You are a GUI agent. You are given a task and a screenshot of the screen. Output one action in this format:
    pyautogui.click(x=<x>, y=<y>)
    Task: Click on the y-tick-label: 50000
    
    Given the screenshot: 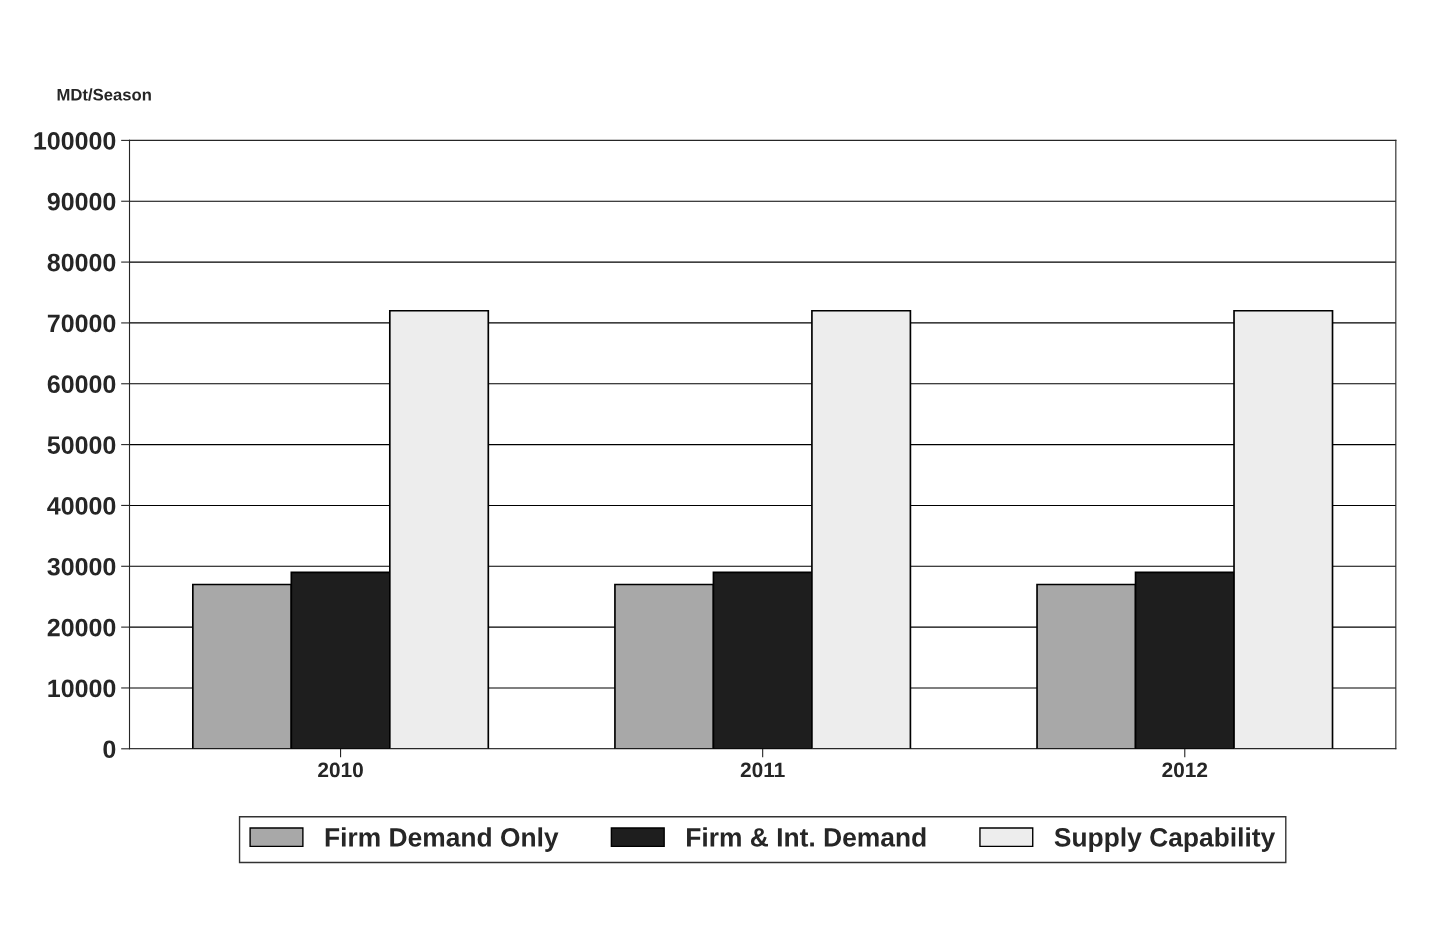 What is the action you would take?
    pyautogui.click(x=81, y=445)
    